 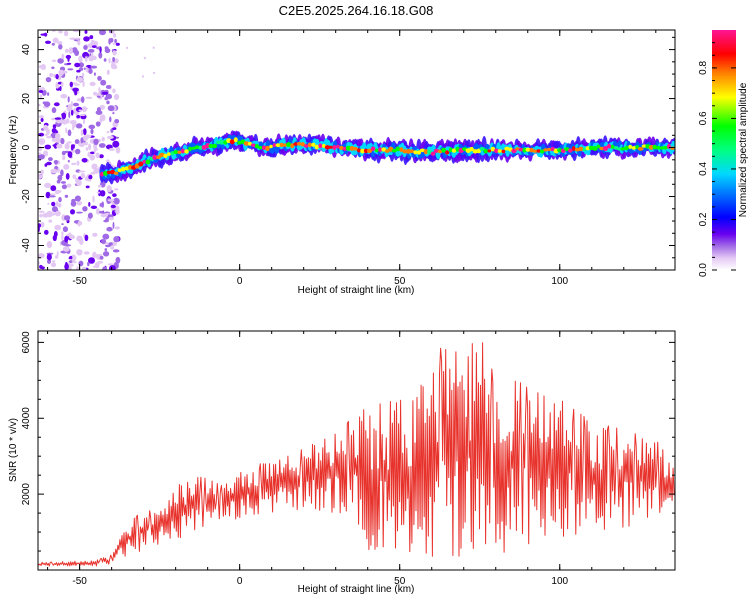 What do you see at coordinates (26, 342) in the screenshot?
I see `y-tick-label: 6000` at bounding box center [26, 342].